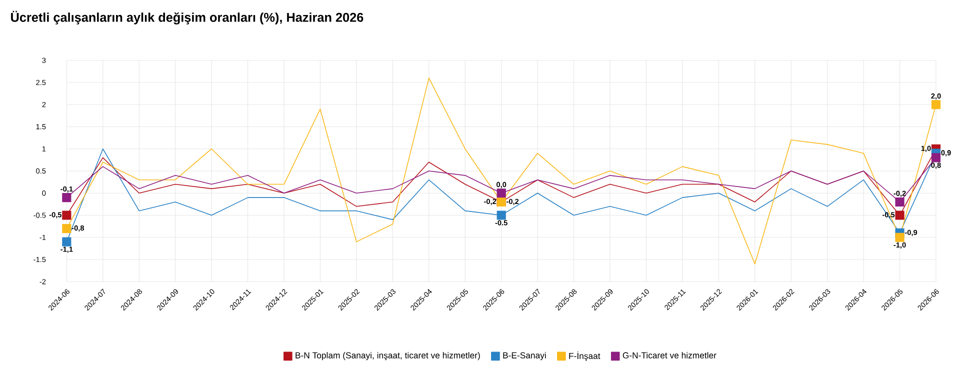 Image resolution: width=961 pixels, height=367 pixels. What do you see at coordinates (187, 17) in the screenshot?
I see `chart-title: Ücretli çalışanların aylık değişim oranları (%), Haziran 2026` at bounding box center [187, 17].